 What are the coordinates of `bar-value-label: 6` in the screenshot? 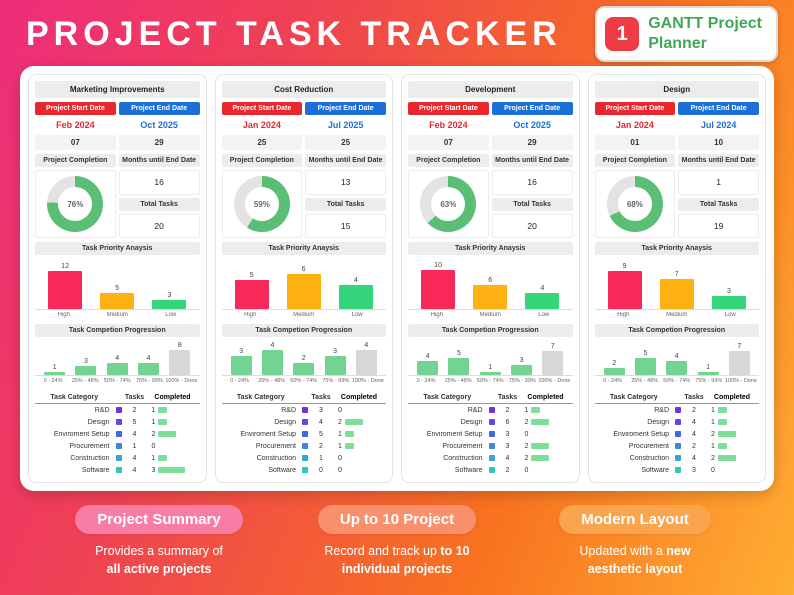 It's located at (303, 269).